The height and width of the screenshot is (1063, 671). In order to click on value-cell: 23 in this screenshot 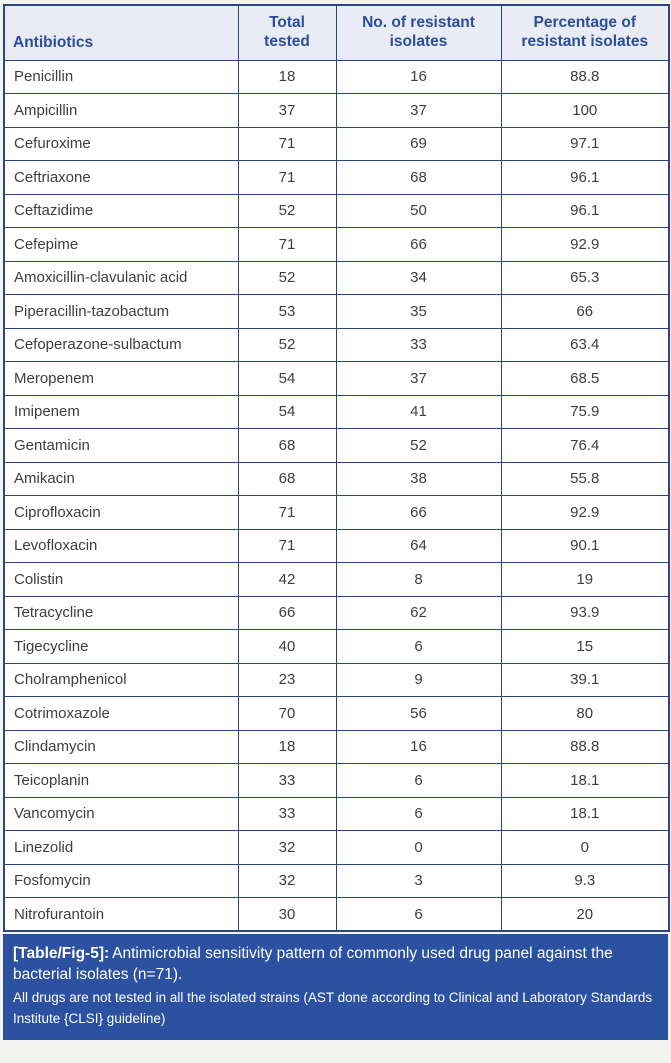, I will do `click(287, 679)`.